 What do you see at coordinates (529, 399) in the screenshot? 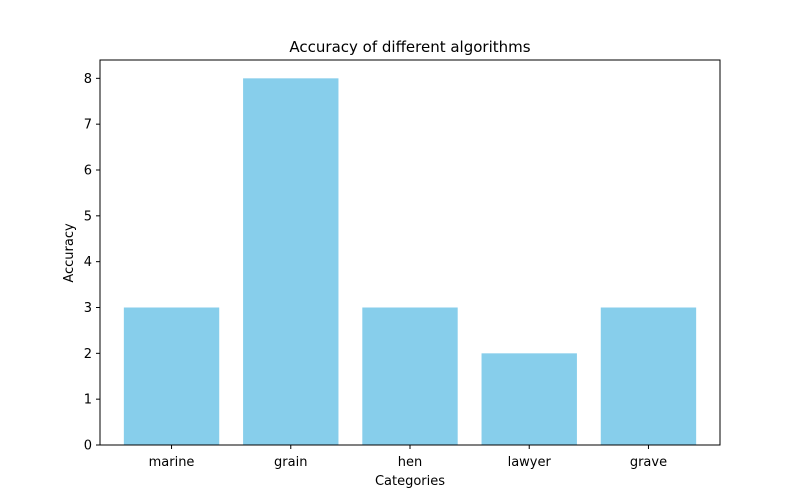
I see `bar-lawyer` at bounding box center [529, 399].